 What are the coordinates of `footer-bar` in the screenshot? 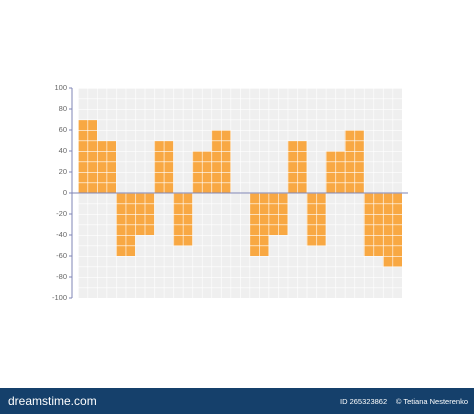 It's located at (237, 401).